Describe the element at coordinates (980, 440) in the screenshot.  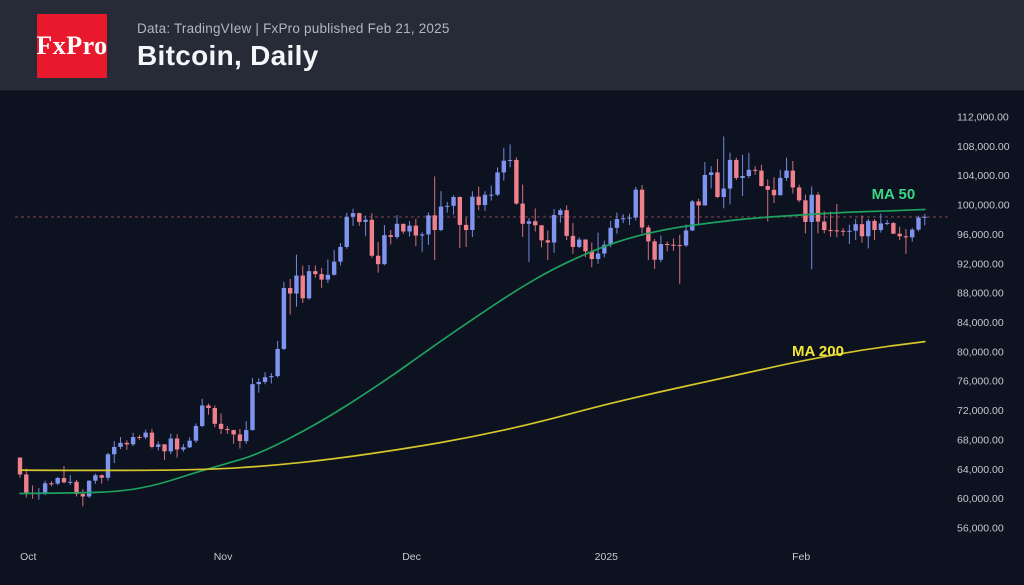
I see `y-axis-tick: 68,000.00` at that location.